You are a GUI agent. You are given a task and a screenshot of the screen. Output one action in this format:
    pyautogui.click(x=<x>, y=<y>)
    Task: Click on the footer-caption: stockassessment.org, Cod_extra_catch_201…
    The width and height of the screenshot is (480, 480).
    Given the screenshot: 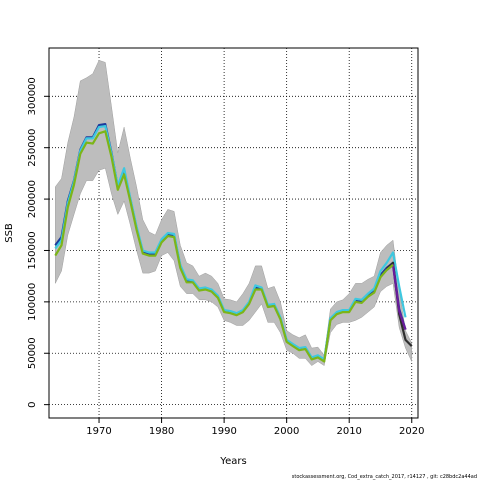 What is the action you would take?
    pyautogui.click(x=384, y=477)
    